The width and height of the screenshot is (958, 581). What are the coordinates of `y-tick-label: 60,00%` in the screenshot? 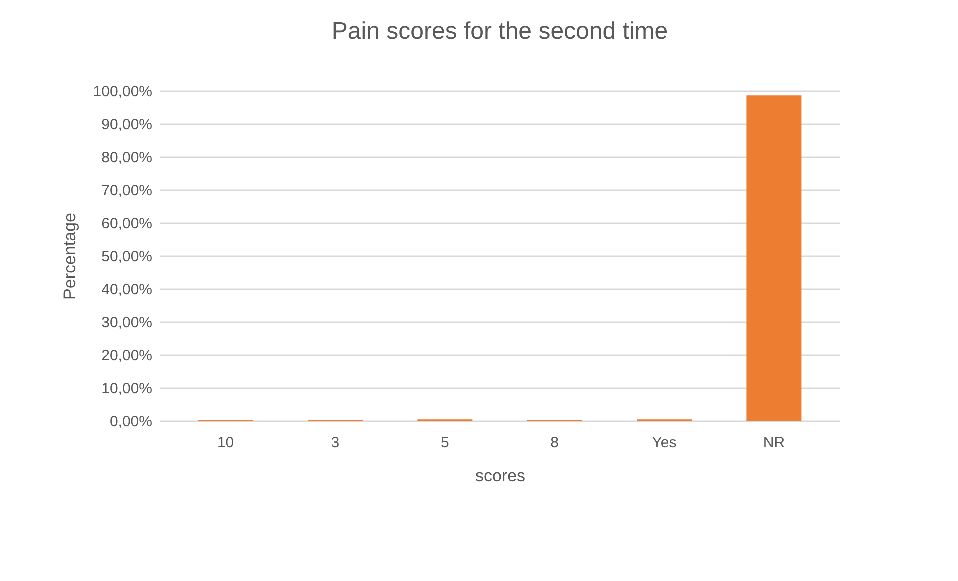 It's located at (127, 224).